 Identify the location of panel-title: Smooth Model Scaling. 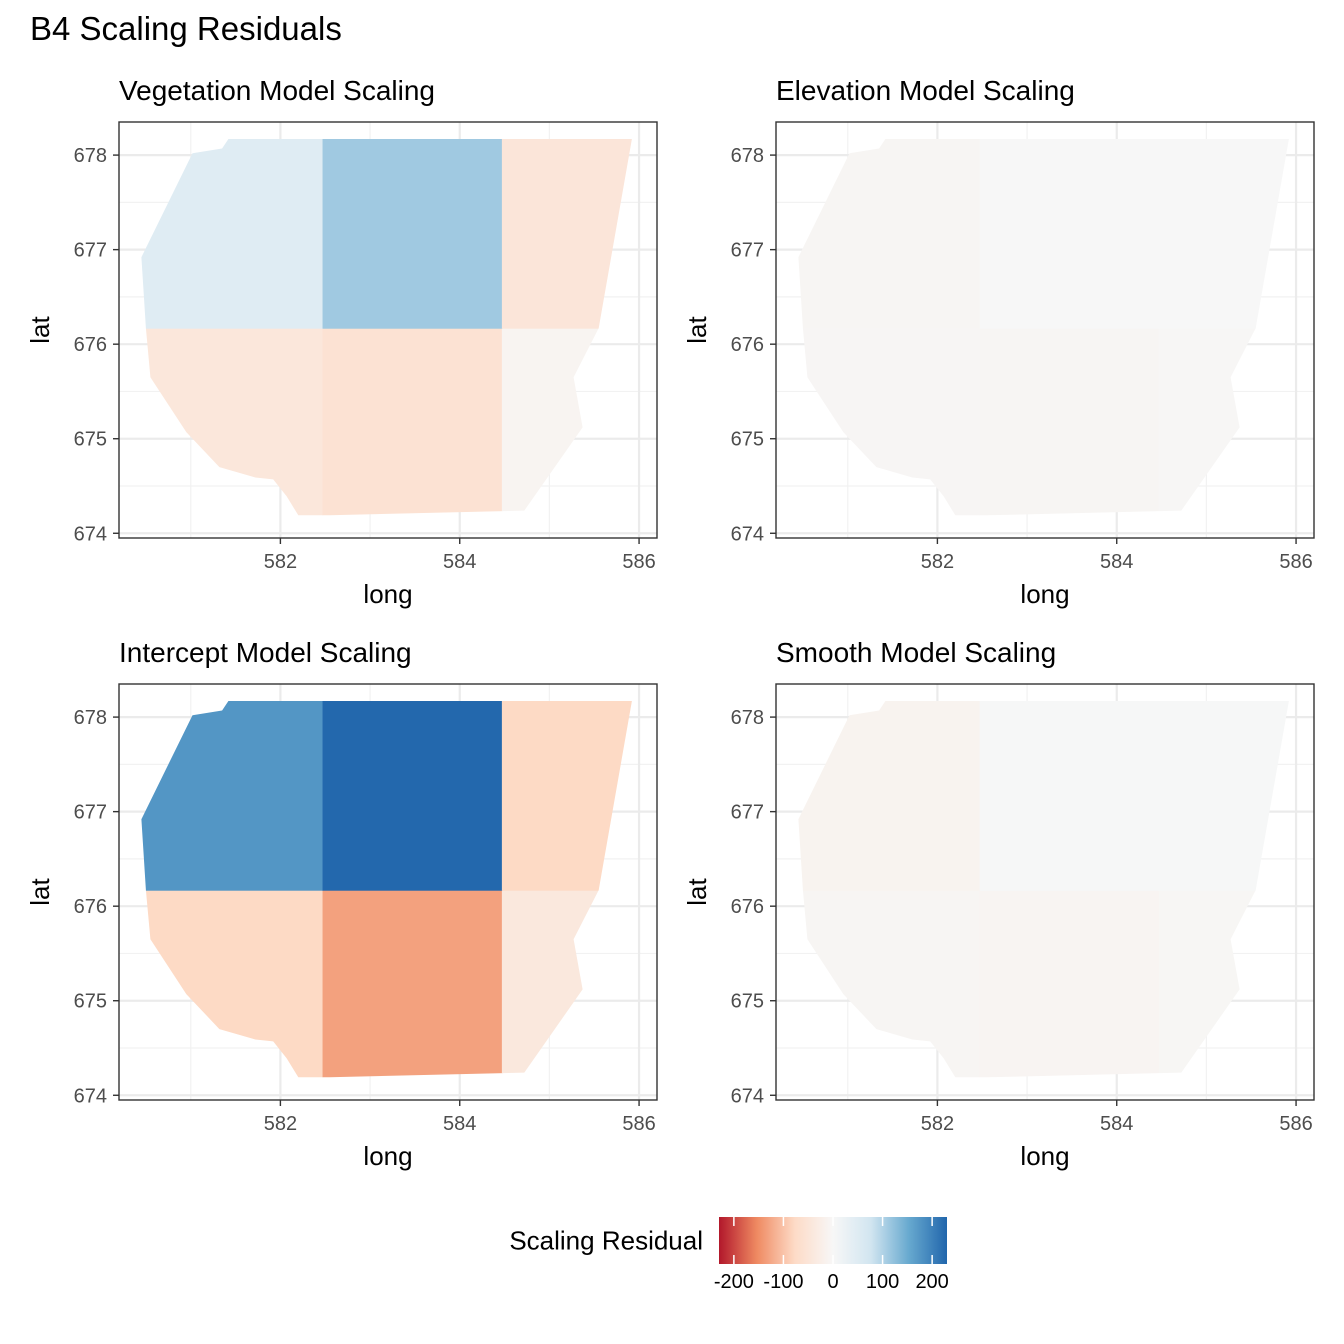
(916, 652).